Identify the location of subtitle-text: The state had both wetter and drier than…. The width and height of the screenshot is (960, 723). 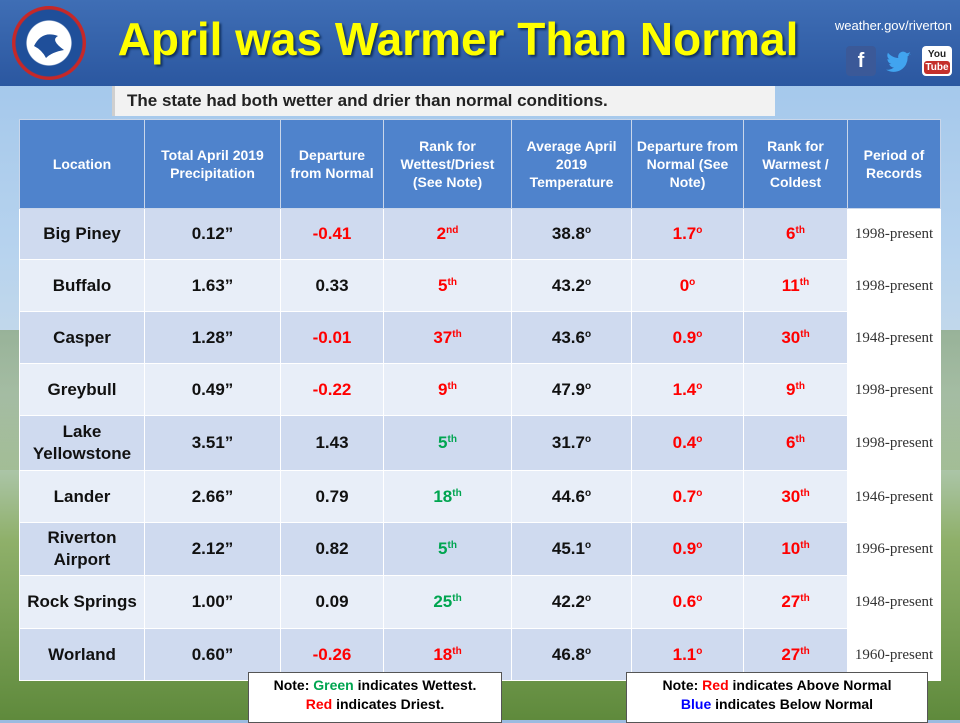
(367, 100).